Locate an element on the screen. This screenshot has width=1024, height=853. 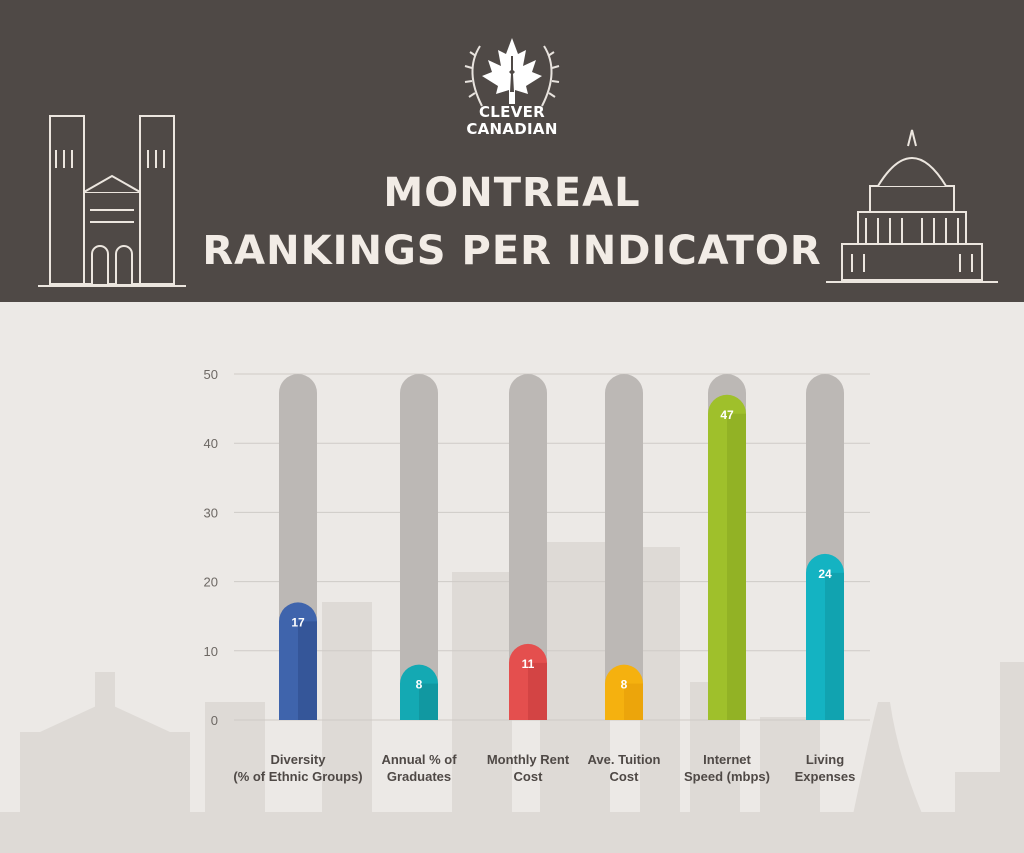
y-tick-label: 20 is located at coordinates (211, 582).